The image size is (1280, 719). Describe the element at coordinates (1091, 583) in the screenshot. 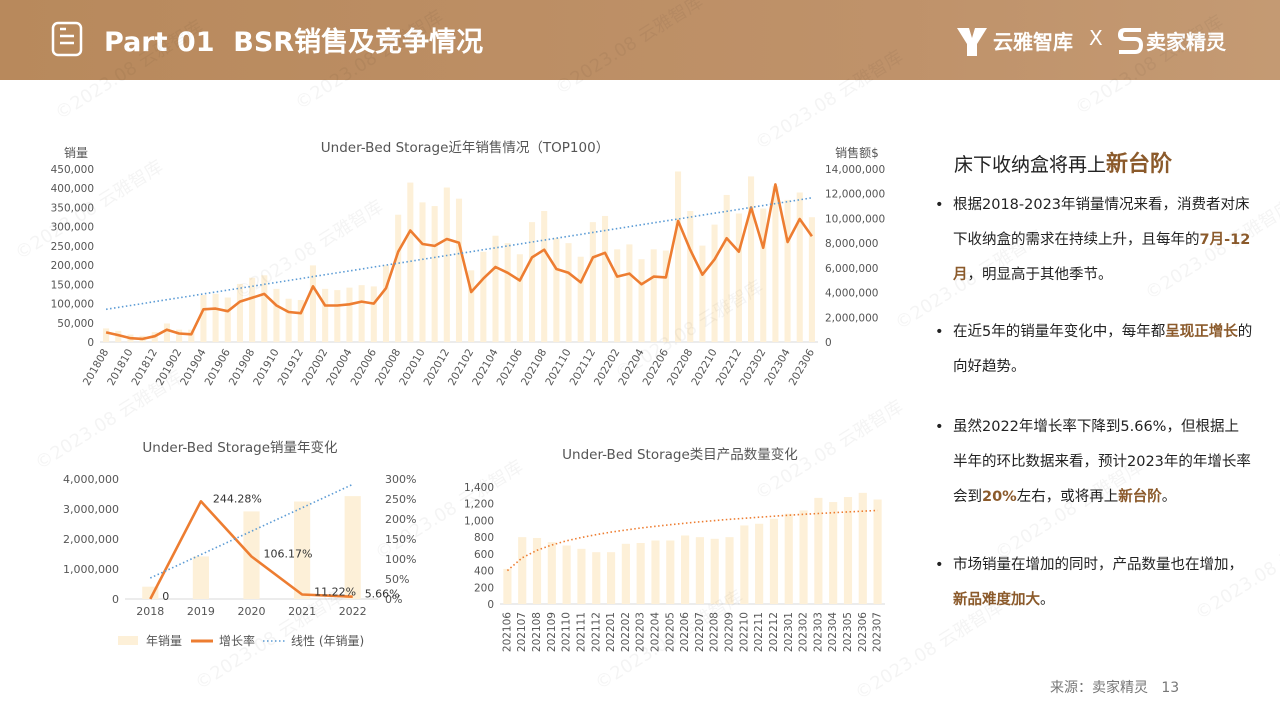

I see `bullet: 市场销量在增加的同时，产品数量也在增加， 新品难度加大。` at that location.